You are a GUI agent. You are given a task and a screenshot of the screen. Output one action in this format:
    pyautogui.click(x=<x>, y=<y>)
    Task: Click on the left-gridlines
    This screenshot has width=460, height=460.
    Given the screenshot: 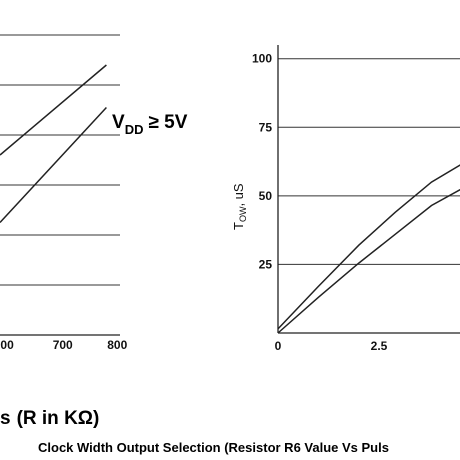 What is the action you would take?
    pyautogui.click(x=60, y=160)
    